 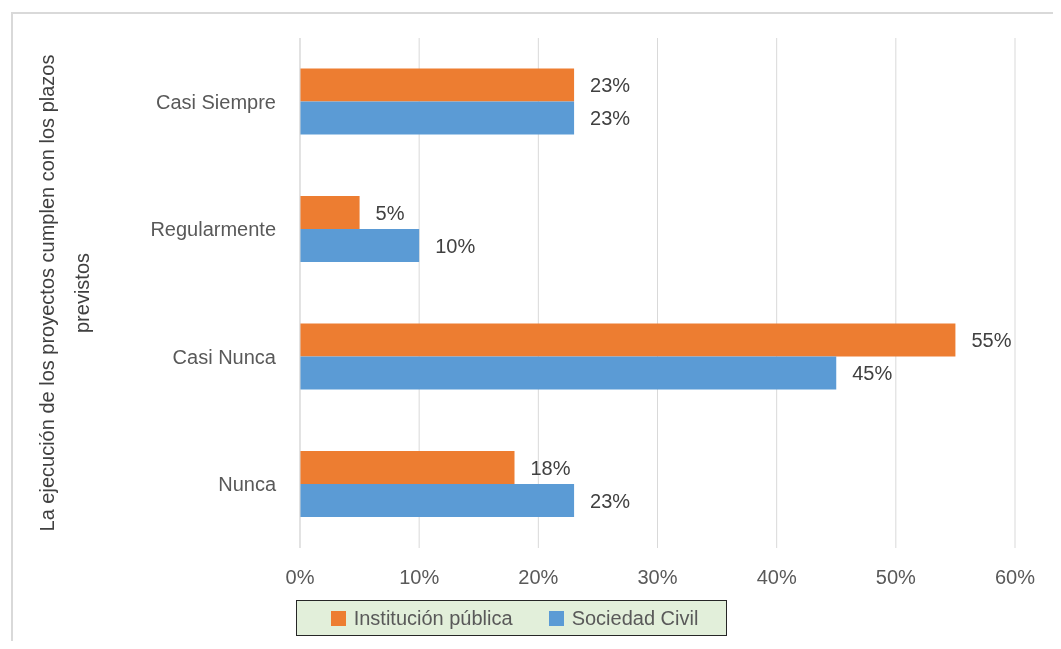 What do you see at coordinates (64, 293) in the screenshot?
I see `y-axis-title: La ejecución de los proyectos cumplen con los plazos previstos` at bounding box center [64, 293].